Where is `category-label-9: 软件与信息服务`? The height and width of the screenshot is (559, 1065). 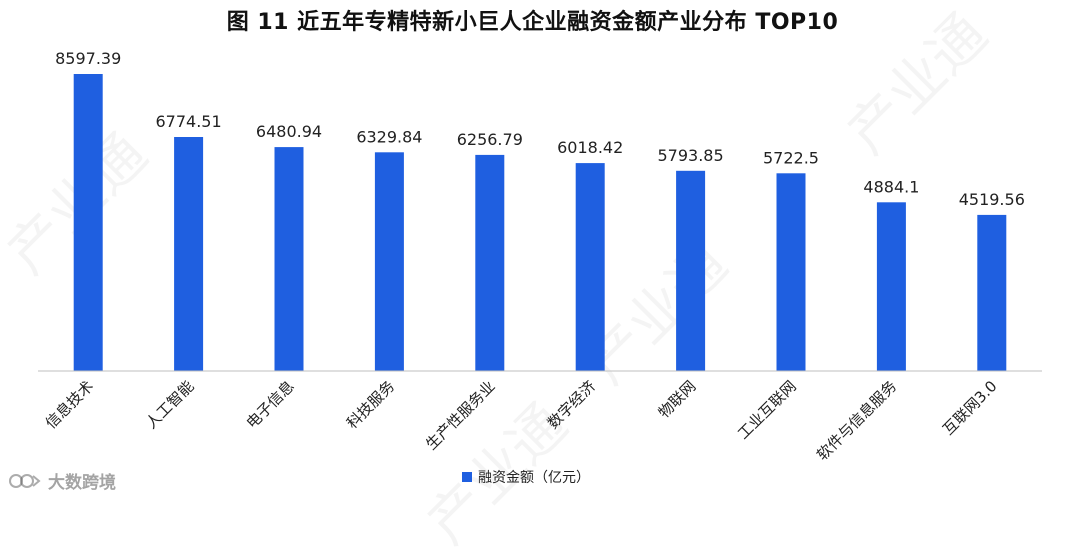 category-label-9: 软件与信息服务 is located at coordinates (856, 420).